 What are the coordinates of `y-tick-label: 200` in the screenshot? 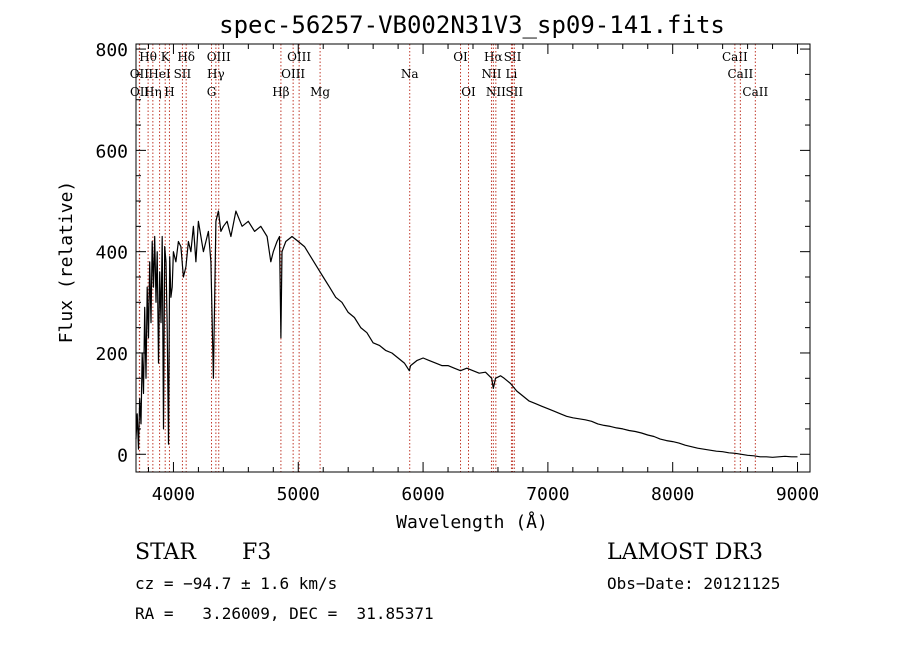 It's located at (111, 354).